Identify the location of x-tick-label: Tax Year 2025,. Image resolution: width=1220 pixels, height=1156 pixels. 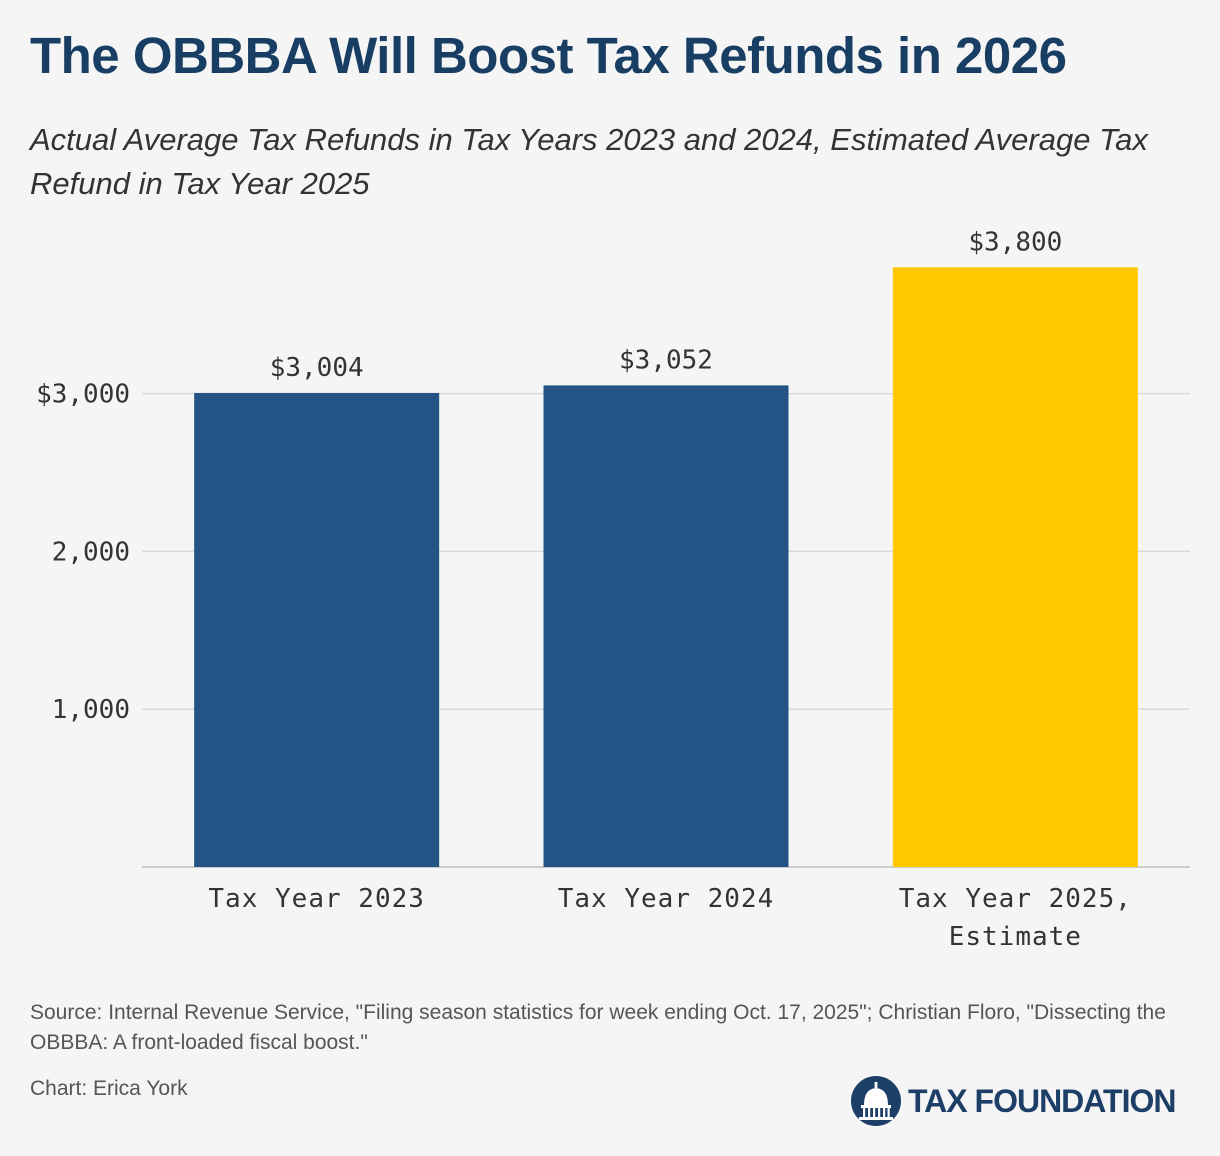
(1015, 899).